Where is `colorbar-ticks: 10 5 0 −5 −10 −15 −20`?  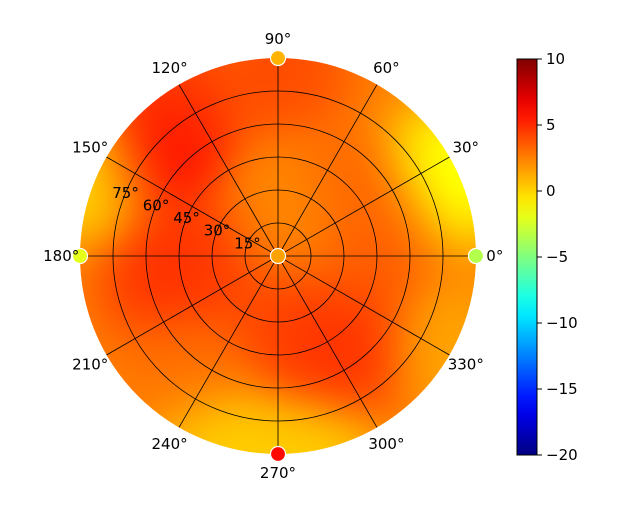
colorbar-ticks: 10 5 0 −5 −10 −15 −20 is located at coordinates (557, 257).